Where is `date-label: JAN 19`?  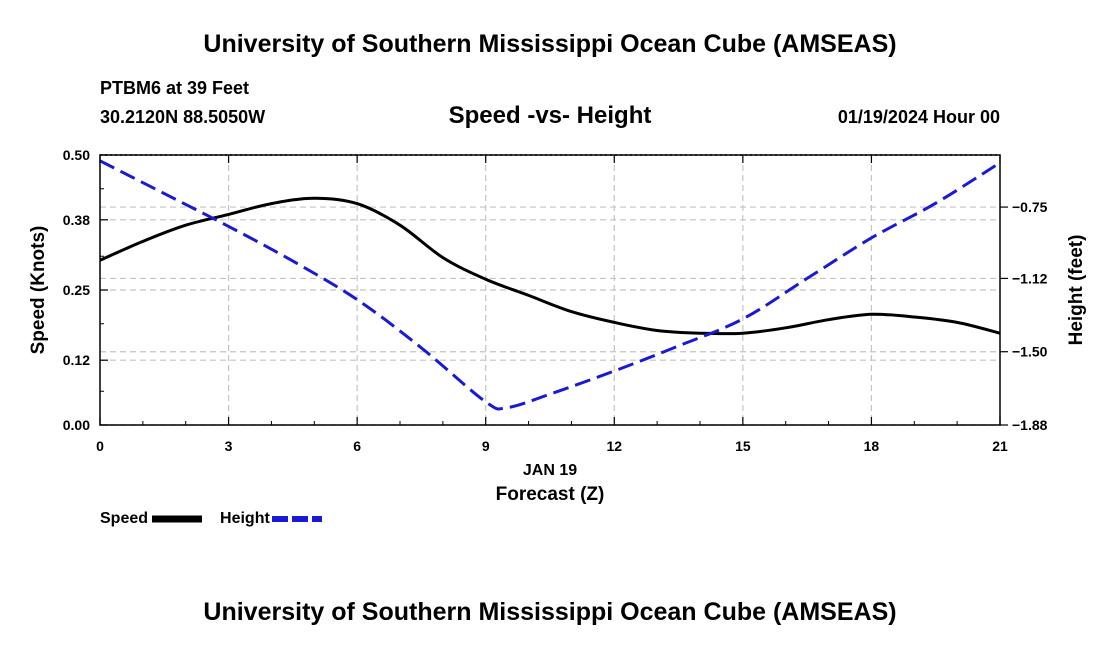
date-label: JAN 19 is located at coordinates (550, 470).